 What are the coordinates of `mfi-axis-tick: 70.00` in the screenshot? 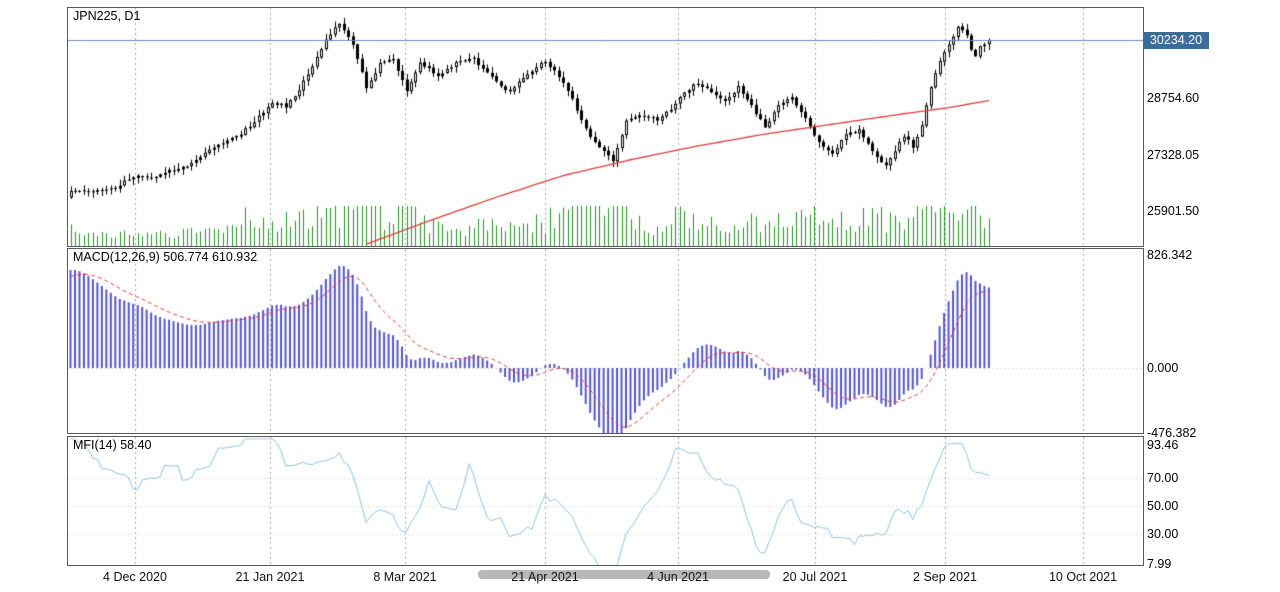 It's located at (1163, 478).